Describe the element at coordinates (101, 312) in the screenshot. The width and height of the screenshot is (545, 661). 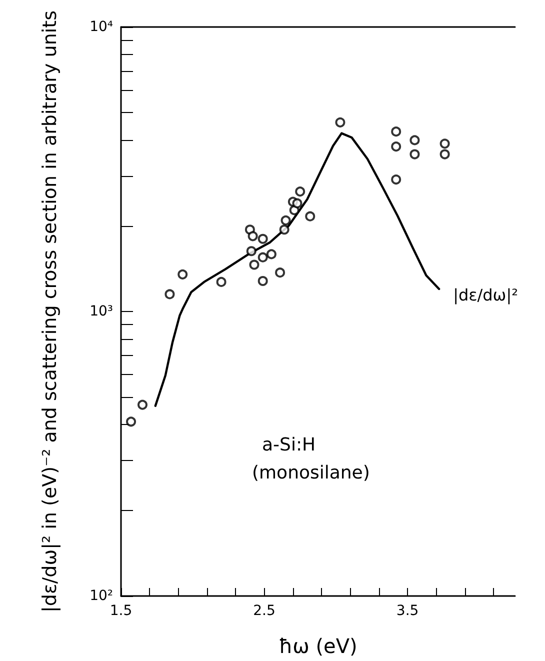
I see `y-tick-label: 10³` at that location.